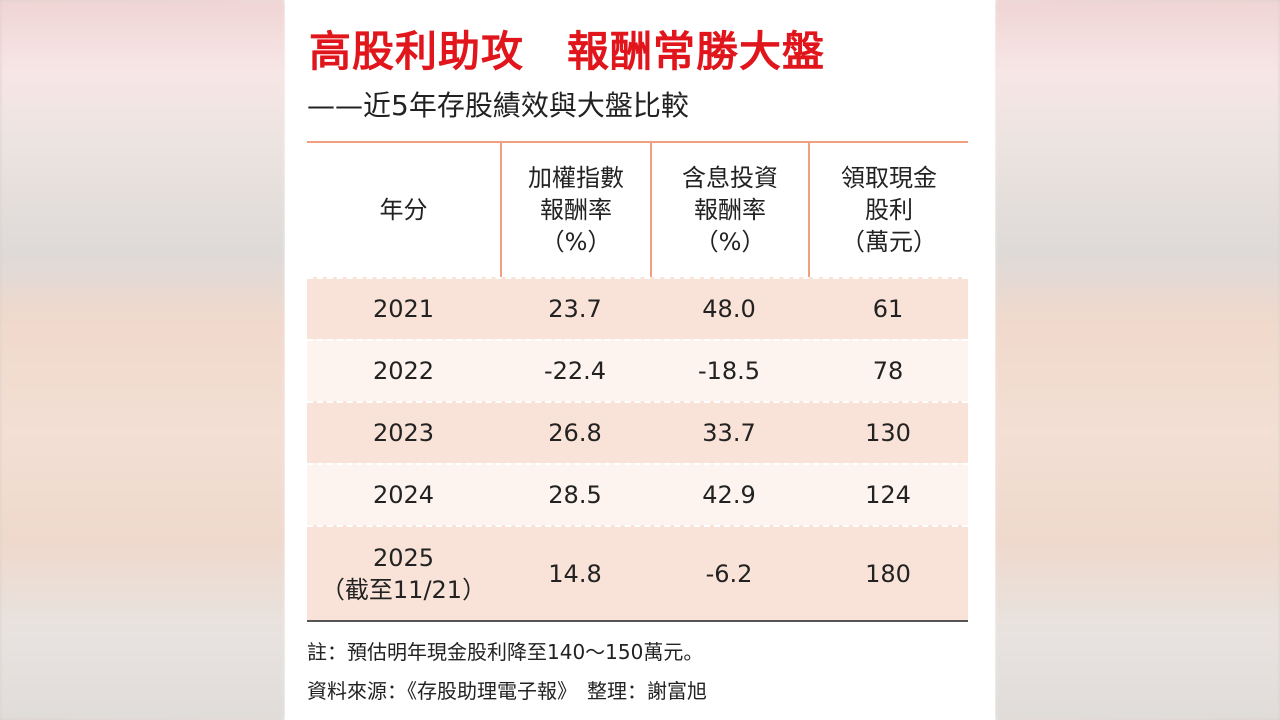 The height and width of the screenshot is (720, 1280). What do you see at coordinates (575, 495) in the screenshot?
I see `table-cell: 28.5` at bounding box center [575, 495].